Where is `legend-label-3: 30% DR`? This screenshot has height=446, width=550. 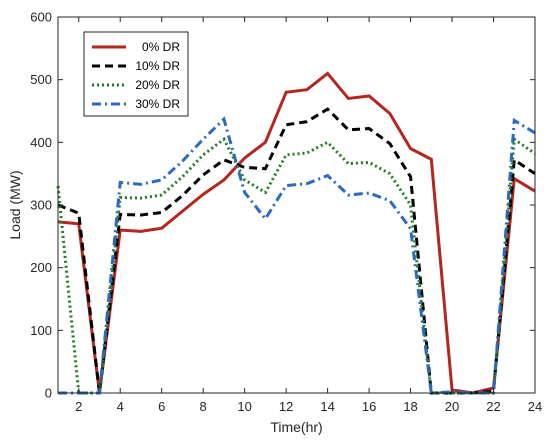
legend-label-3: 30% DR is located at coordinates (157, 104).